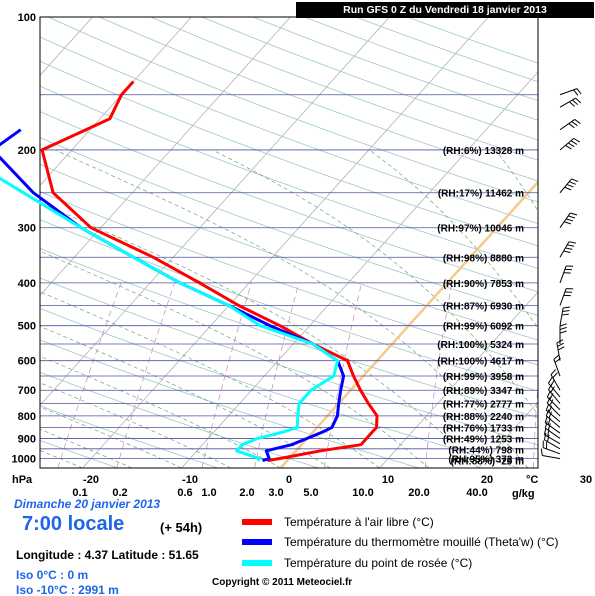  What do you see at coordinates (184, 493) in the screenshot?
I see `mixing-ratio-tick-label: 0.6` at bounding box center [184, 493].